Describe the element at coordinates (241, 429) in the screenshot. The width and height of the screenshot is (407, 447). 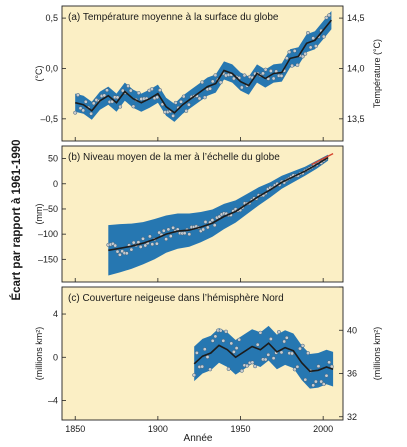
I see `x-tick-label: 1950` at that location.